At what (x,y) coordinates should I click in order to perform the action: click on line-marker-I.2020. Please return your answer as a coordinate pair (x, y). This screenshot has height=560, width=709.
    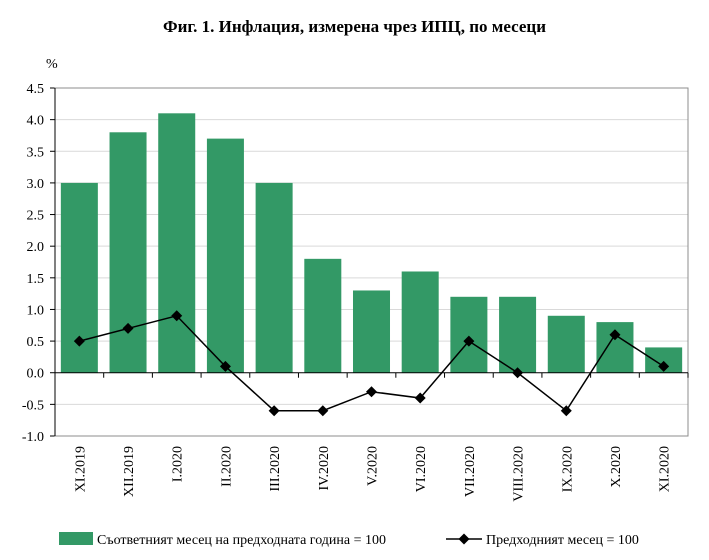
    Looking at the image, I should click on (177, 316).